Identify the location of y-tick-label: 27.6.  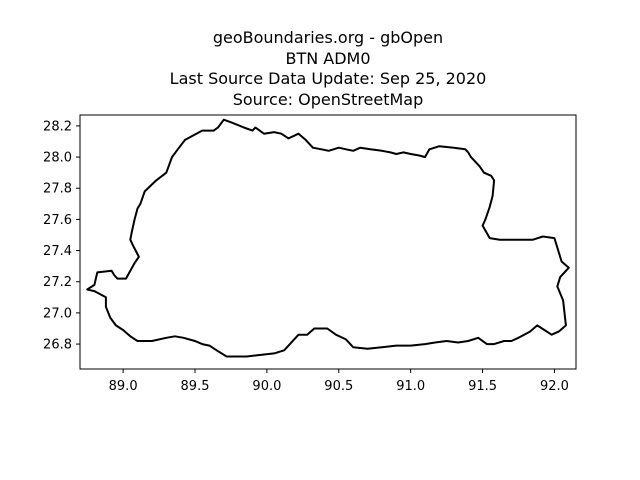
(57, 220).